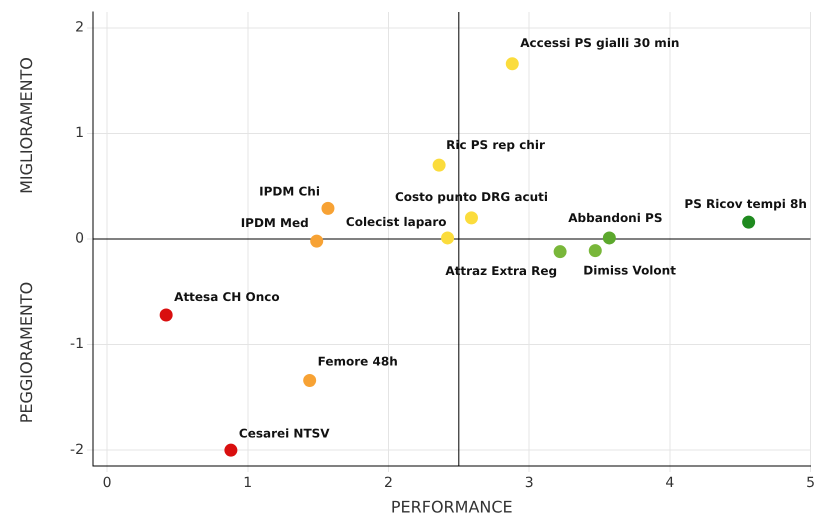 Image resolution: width=818 pixels, height=522 pixels. I want to click on x-tick-label: 5, so click(811, 483).